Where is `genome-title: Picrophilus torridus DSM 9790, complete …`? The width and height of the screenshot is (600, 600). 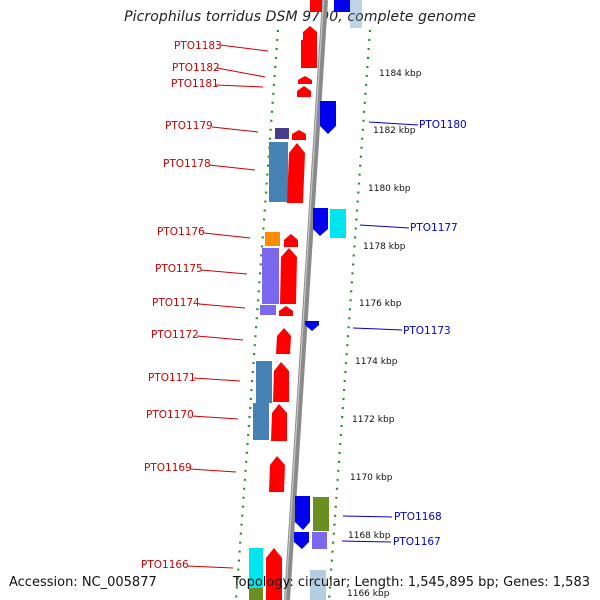 genome-title: Picrophilus torridus DSM 9790, complete … is located at coordinates (300, 17).